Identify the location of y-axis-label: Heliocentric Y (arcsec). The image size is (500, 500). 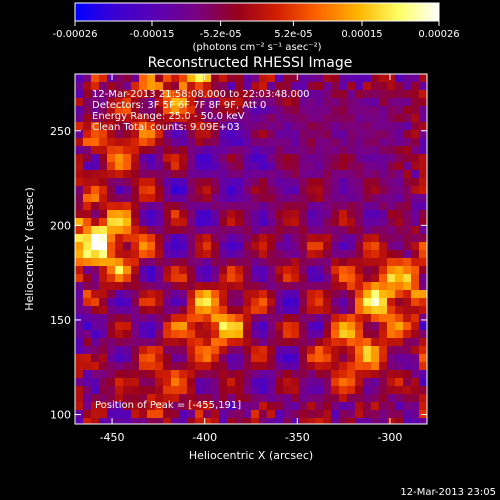
(29, 249).